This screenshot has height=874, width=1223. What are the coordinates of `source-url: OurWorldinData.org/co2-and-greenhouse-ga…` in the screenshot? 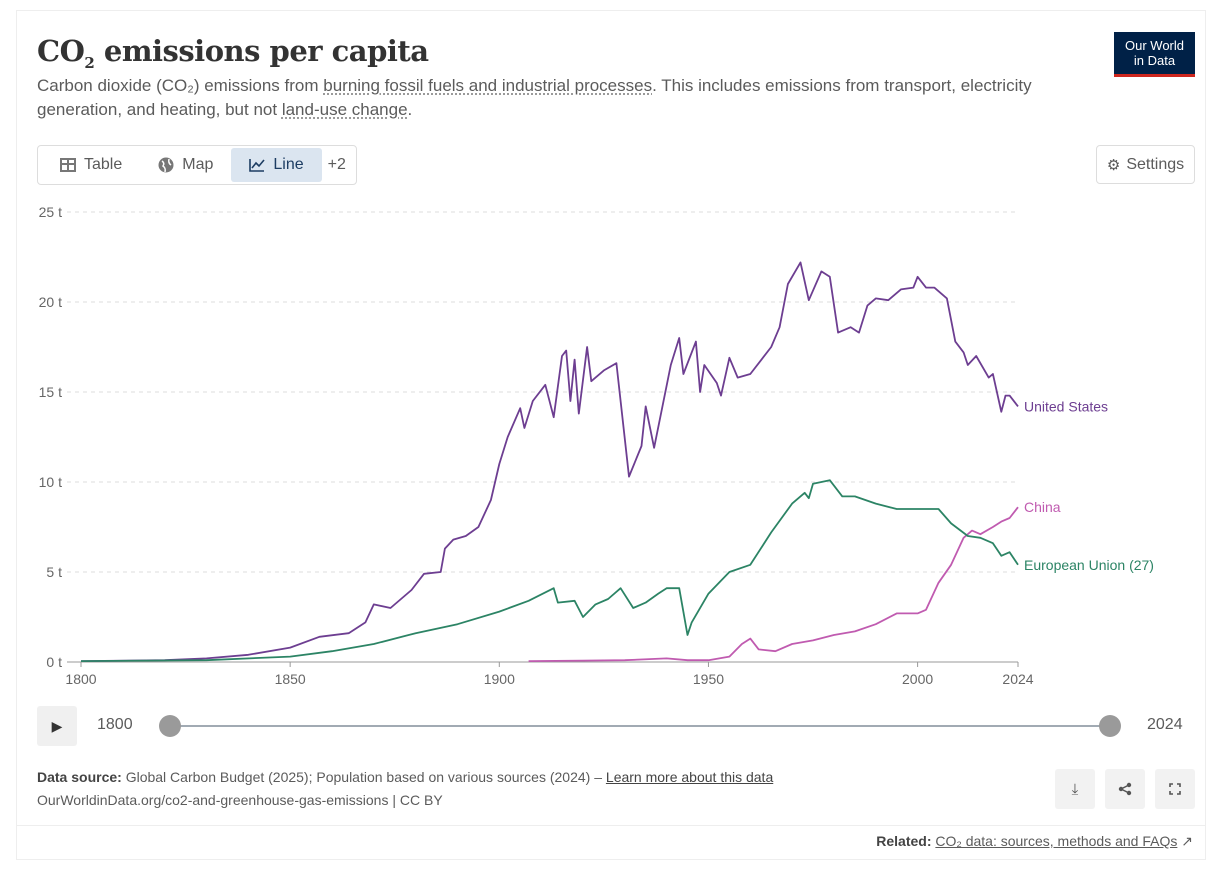 It's located at (240, 800).